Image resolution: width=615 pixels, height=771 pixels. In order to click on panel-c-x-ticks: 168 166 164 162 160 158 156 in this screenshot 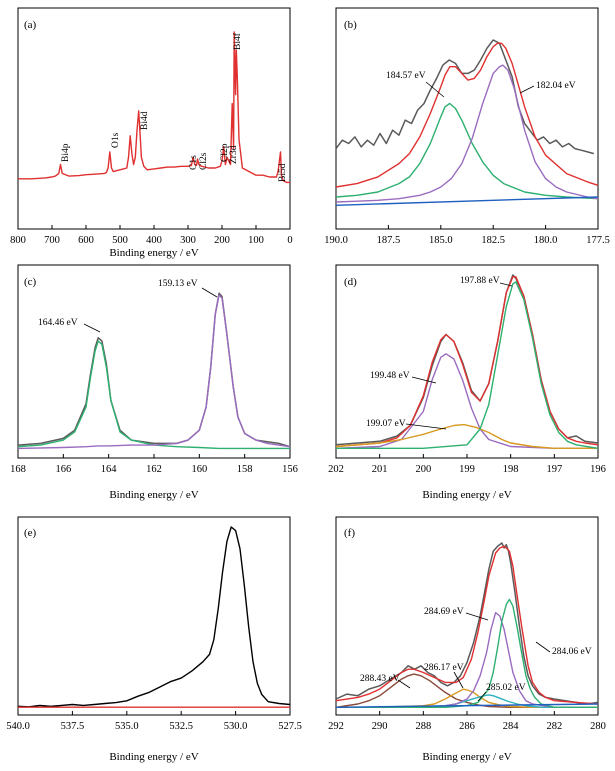, I will do `click(154, 464)`.